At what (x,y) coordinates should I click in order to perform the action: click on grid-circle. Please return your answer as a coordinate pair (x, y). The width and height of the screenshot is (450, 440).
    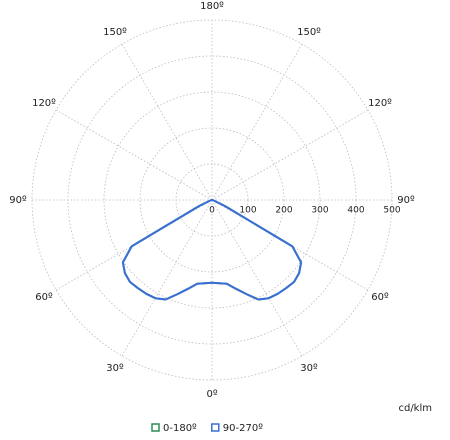
    Looking at the image, I should click on (212, 200).